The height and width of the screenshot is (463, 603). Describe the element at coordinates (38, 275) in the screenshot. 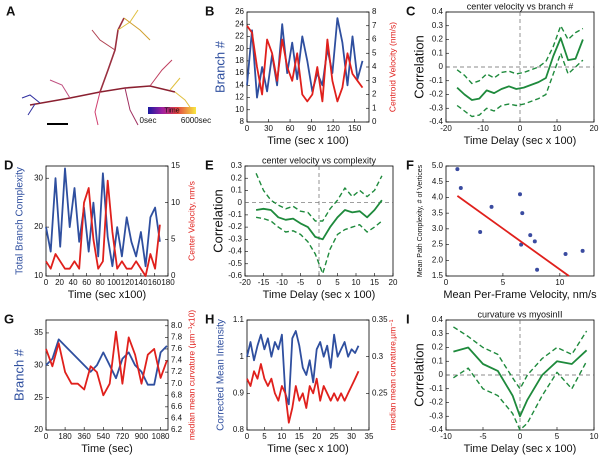

I see `y-tick-label: 10` at that location.